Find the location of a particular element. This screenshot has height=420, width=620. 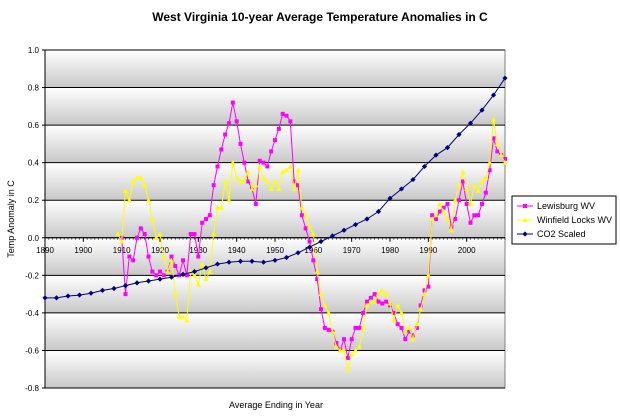

y-tick-label-1: 0.8 is located at coordinates (34, 88).